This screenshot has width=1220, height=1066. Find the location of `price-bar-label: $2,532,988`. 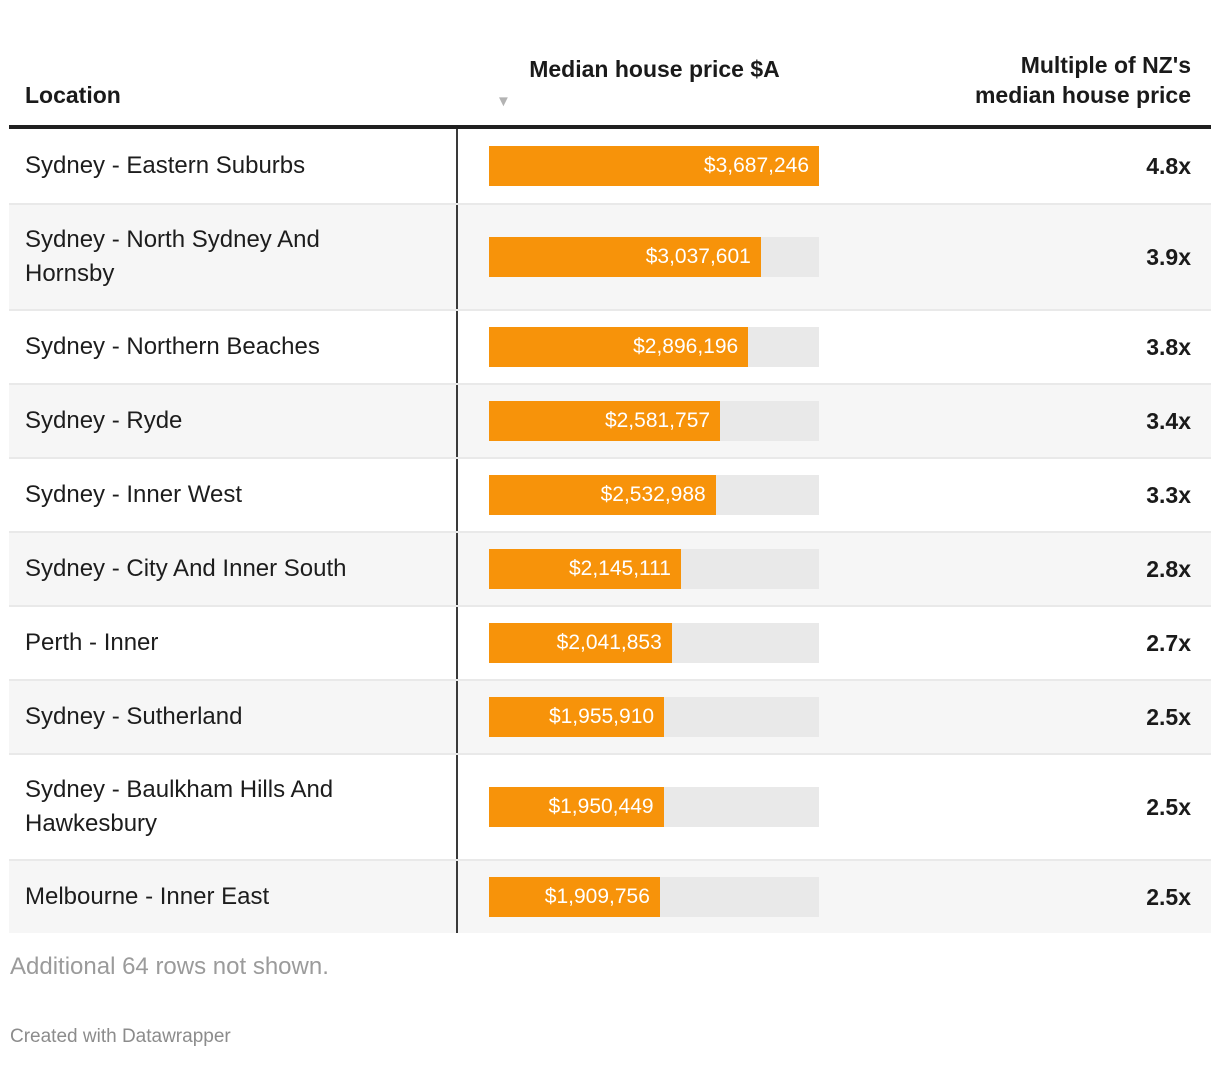

price-bar-label: $2,532,988 is located at coordinates (653, 494).